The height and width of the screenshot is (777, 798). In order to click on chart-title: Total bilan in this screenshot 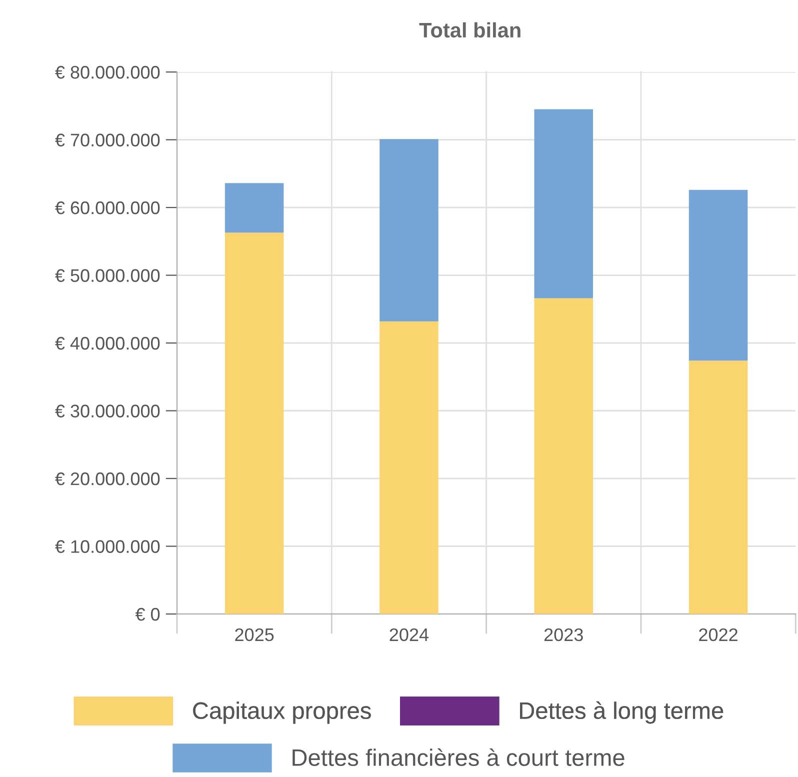, I will do `click(469, 30)`.